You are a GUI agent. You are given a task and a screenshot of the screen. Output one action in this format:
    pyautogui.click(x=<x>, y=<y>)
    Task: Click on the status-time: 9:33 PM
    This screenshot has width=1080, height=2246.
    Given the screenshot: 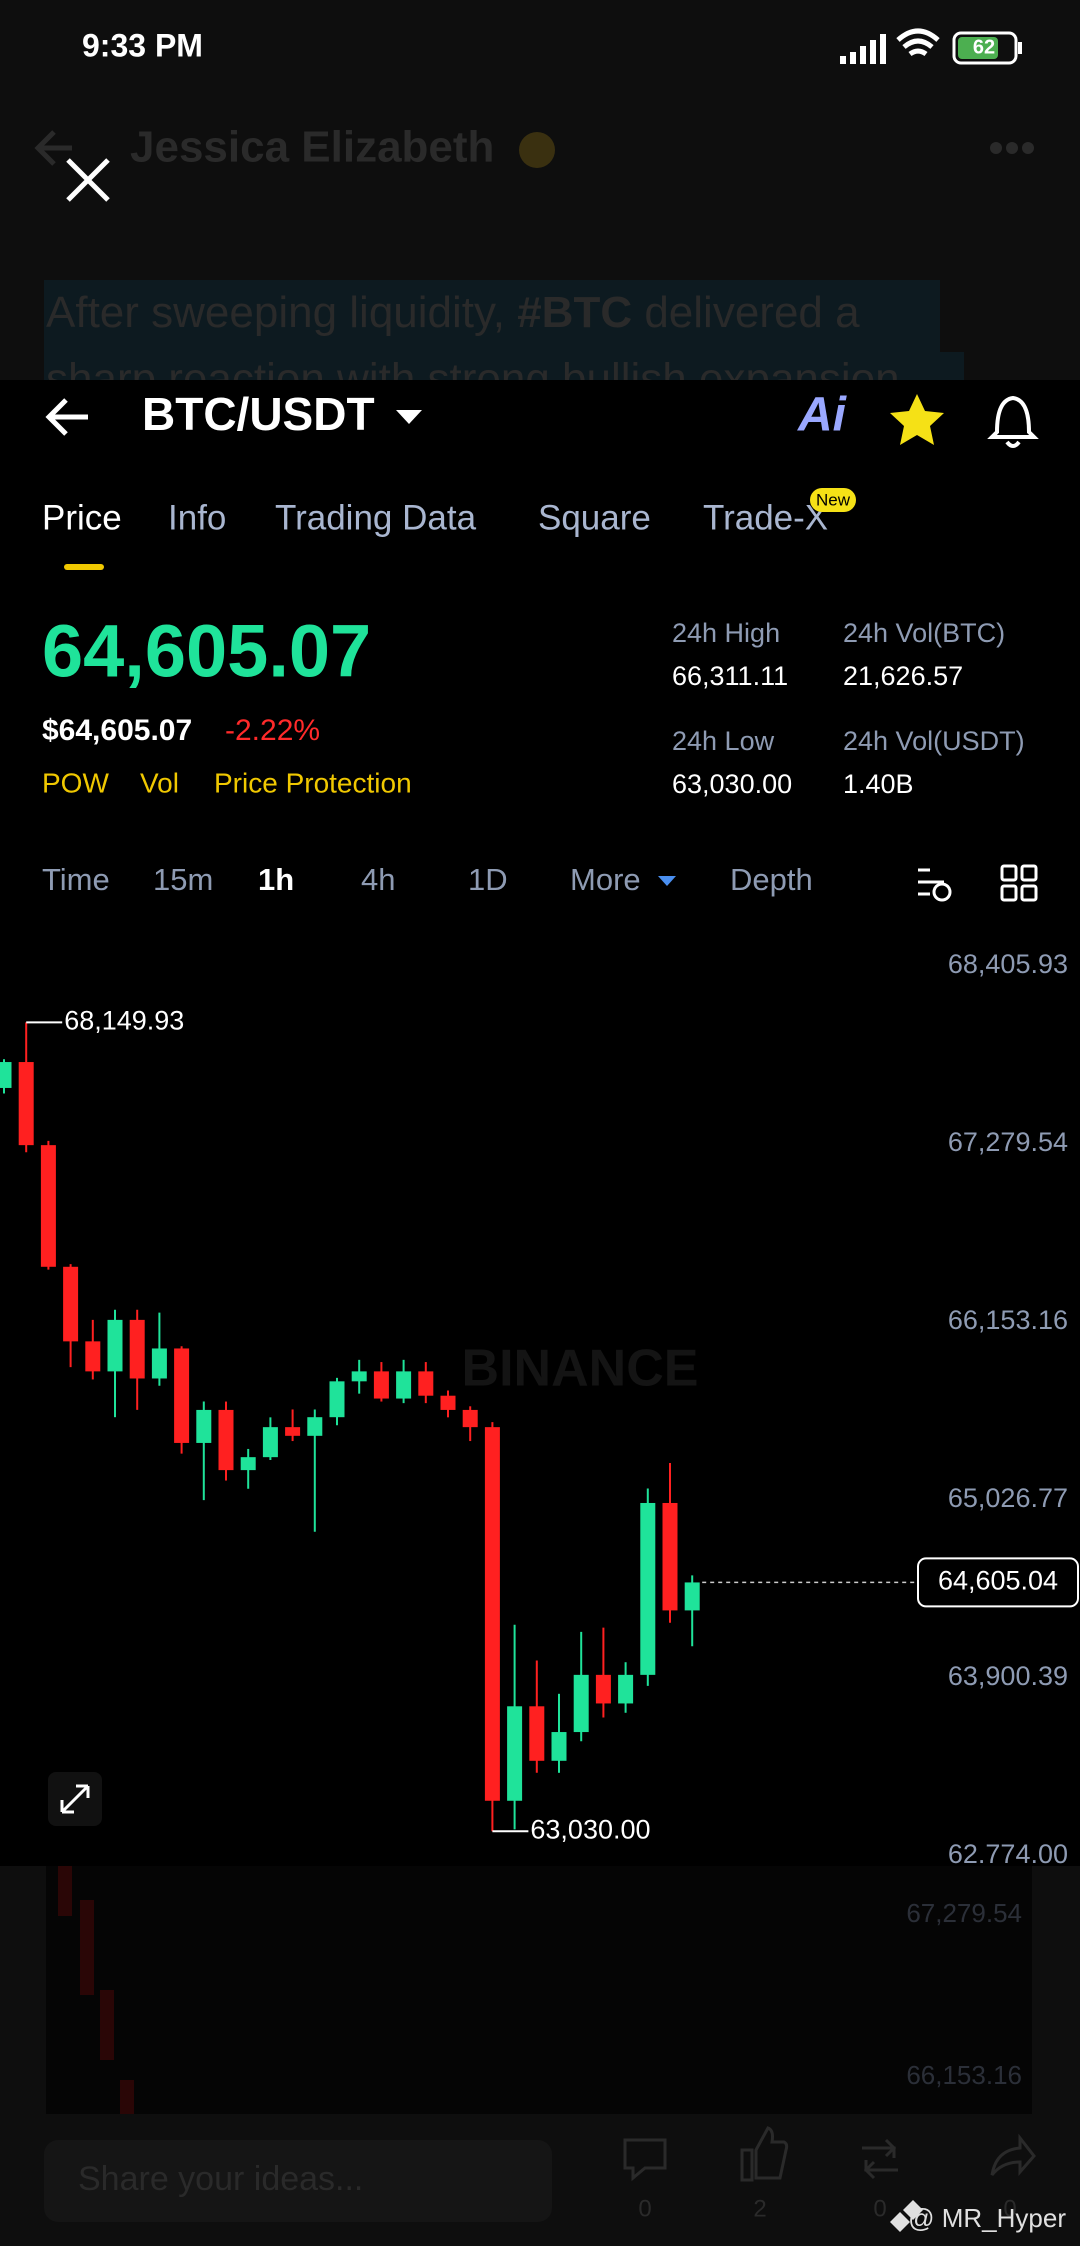 What is the action you would take?
    pyautogui.click(x=142, y=45)
    